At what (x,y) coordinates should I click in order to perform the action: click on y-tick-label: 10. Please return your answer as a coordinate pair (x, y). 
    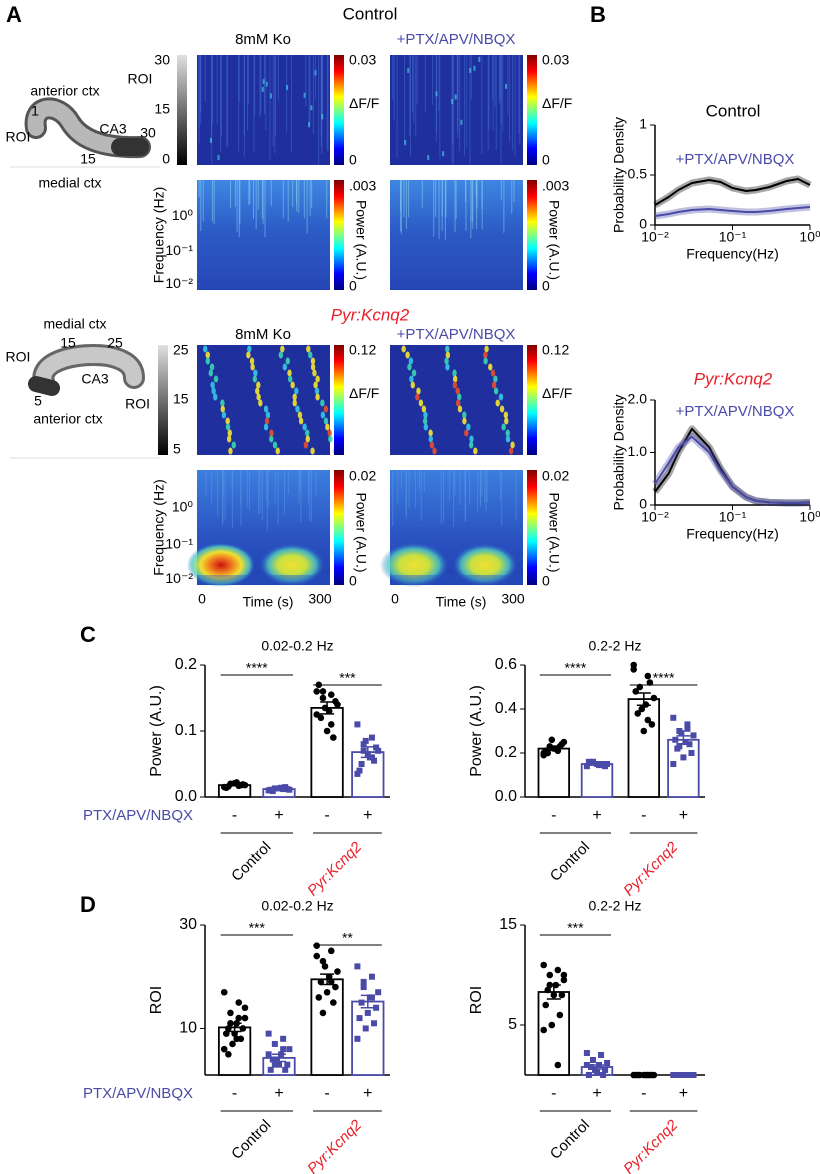
    Looking at the image, I should click on (188, 1028).